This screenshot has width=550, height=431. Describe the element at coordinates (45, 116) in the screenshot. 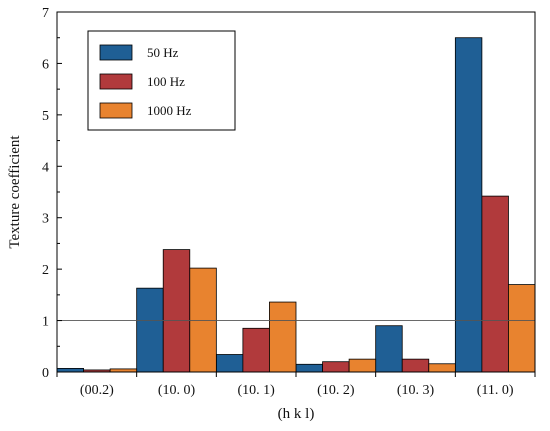

I see `y-tick-label: 5` at that location.